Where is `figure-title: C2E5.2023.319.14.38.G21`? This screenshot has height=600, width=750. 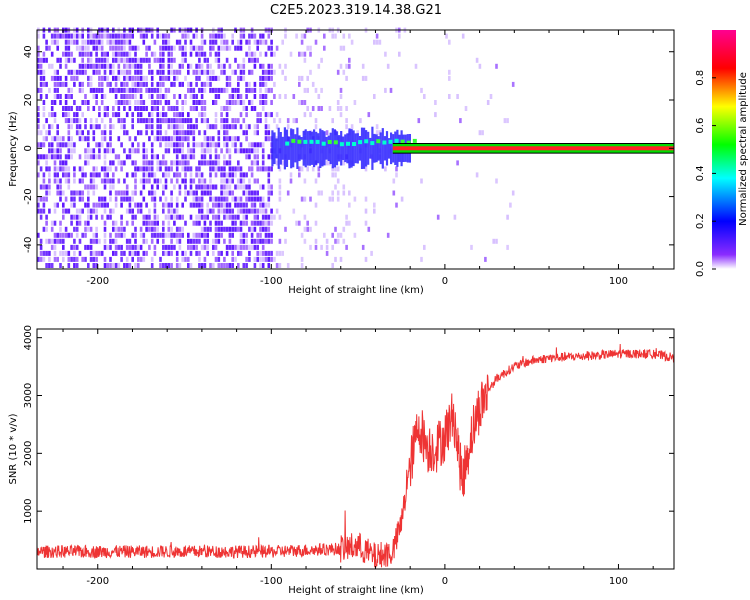 figure-title: C2E5.2023.319.14.38.G21 is located at coordinates (356, 10).